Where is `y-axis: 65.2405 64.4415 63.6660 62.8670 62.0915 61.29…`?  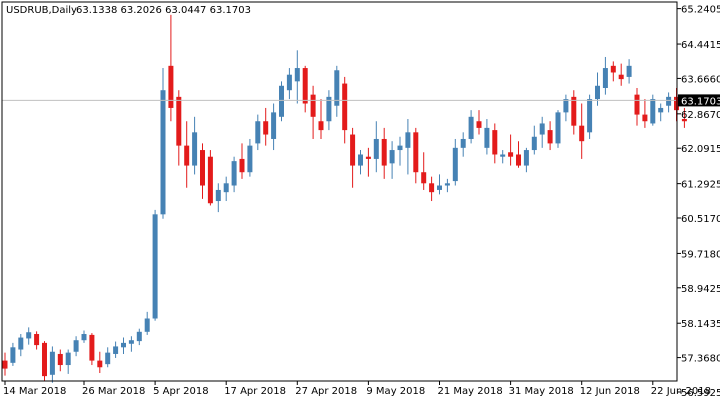 y-axis: 65.2405 64.4415 63.6660 62.8670 62.0915 61.29… is located at coordinates (698, 202).